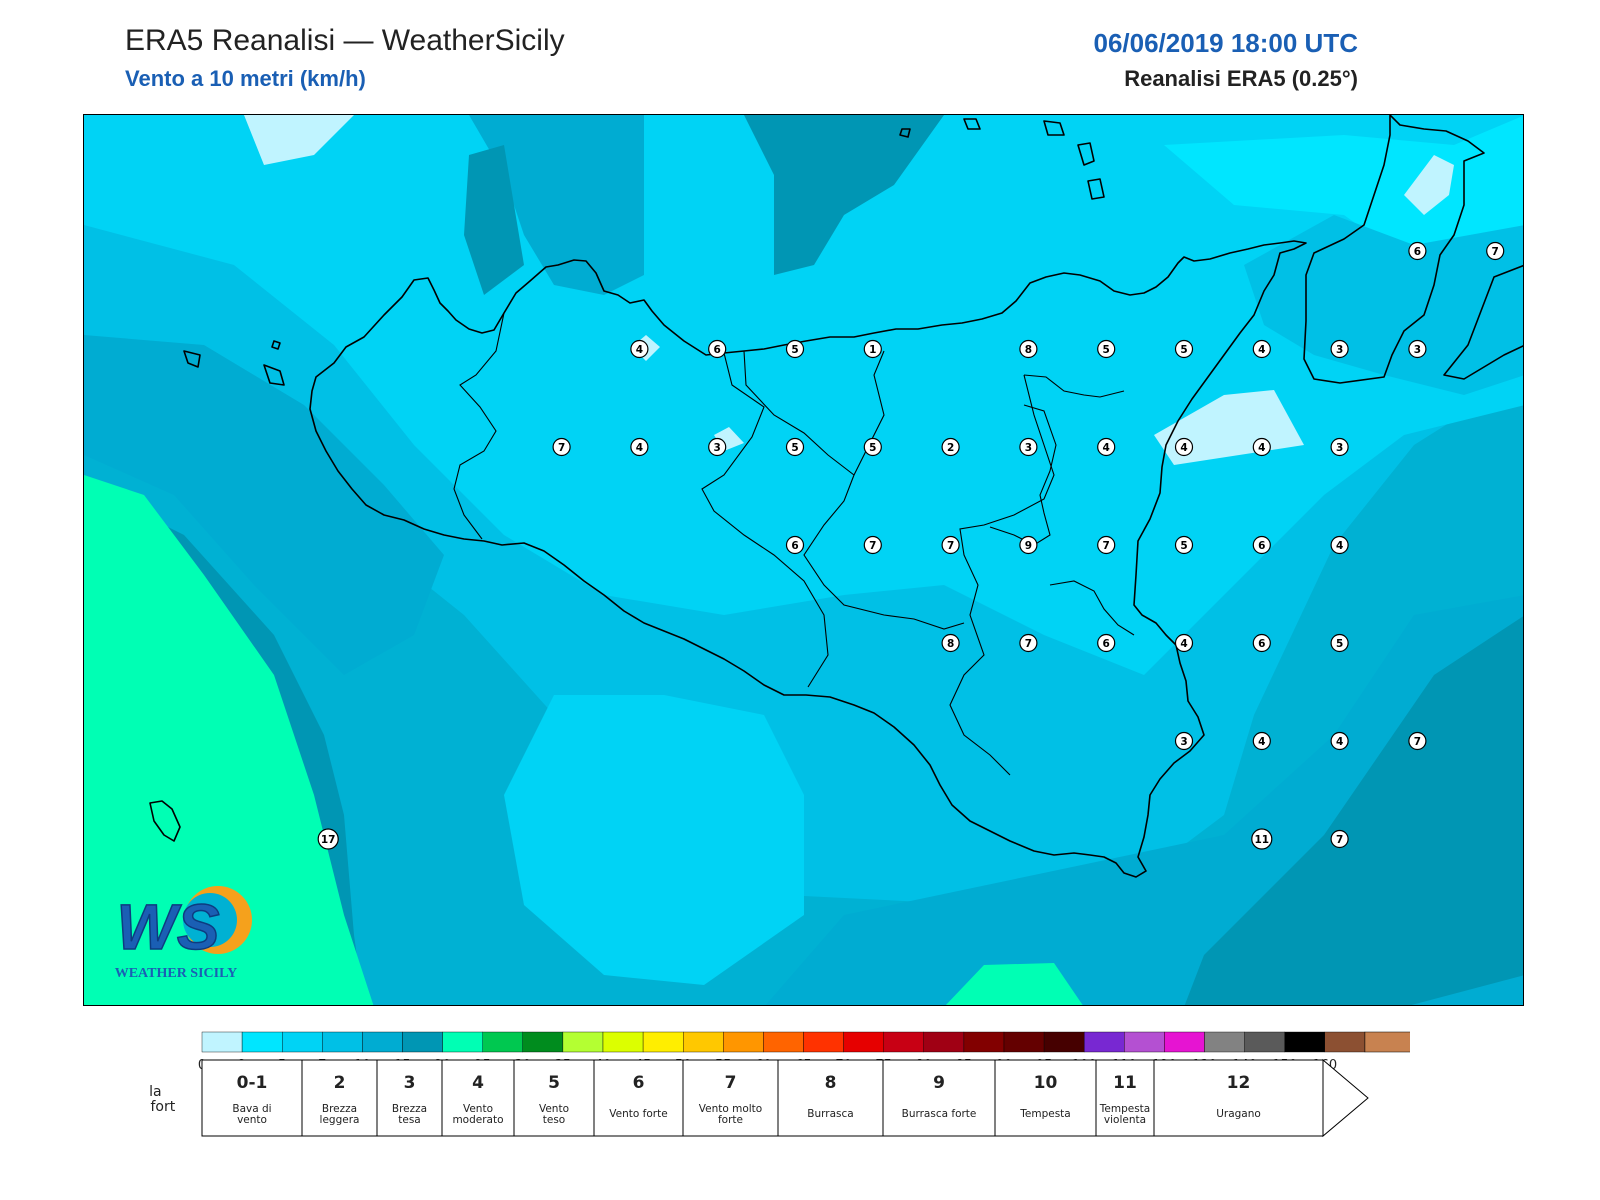 This screenshot has height=1200, width=1600. I want to click on colorbar-swatches, so click(825, 1042).